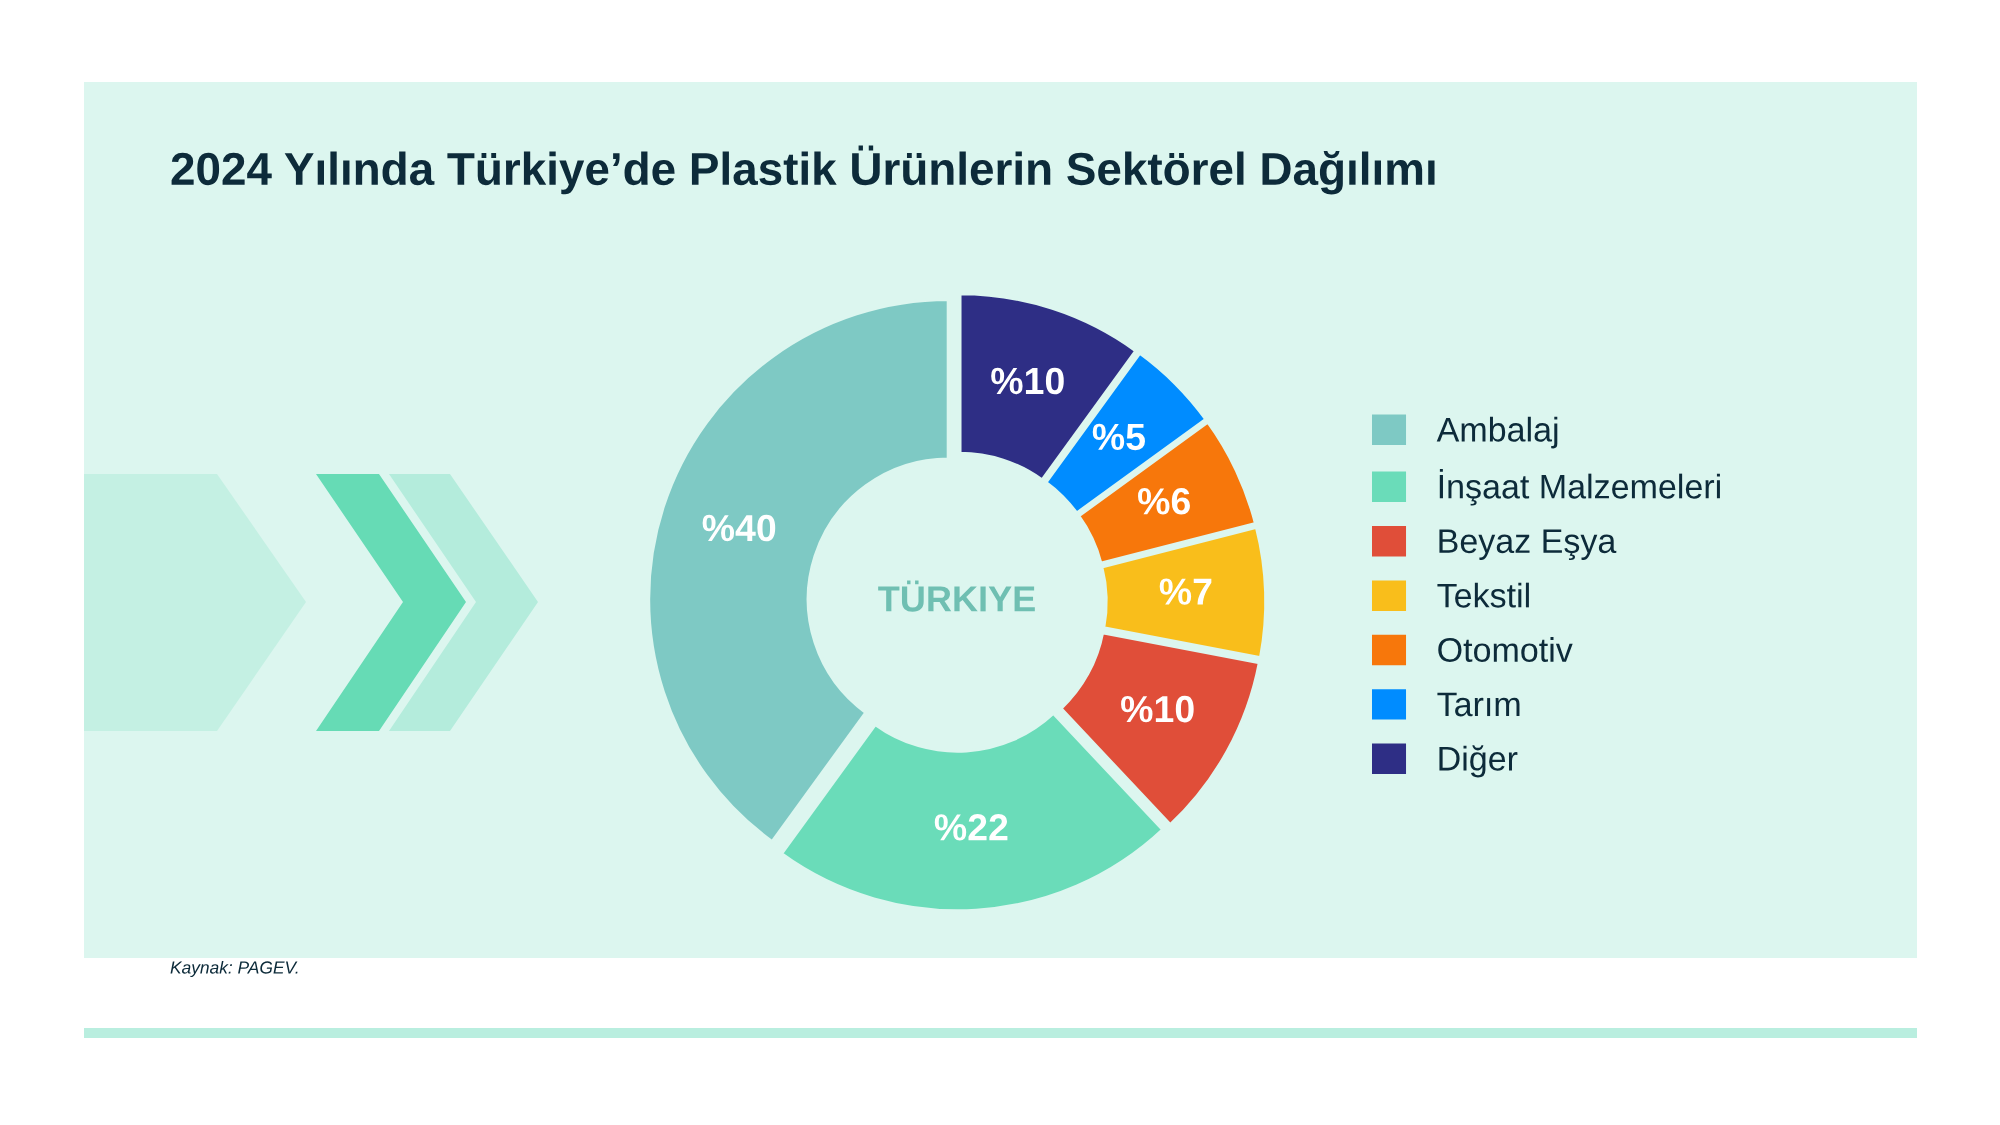 The height and width of the screenshot is (1125, 2000). Describe the element at coordinates (956, 596) in the screenshot. I see `text: TÜRKIYE` at that location.